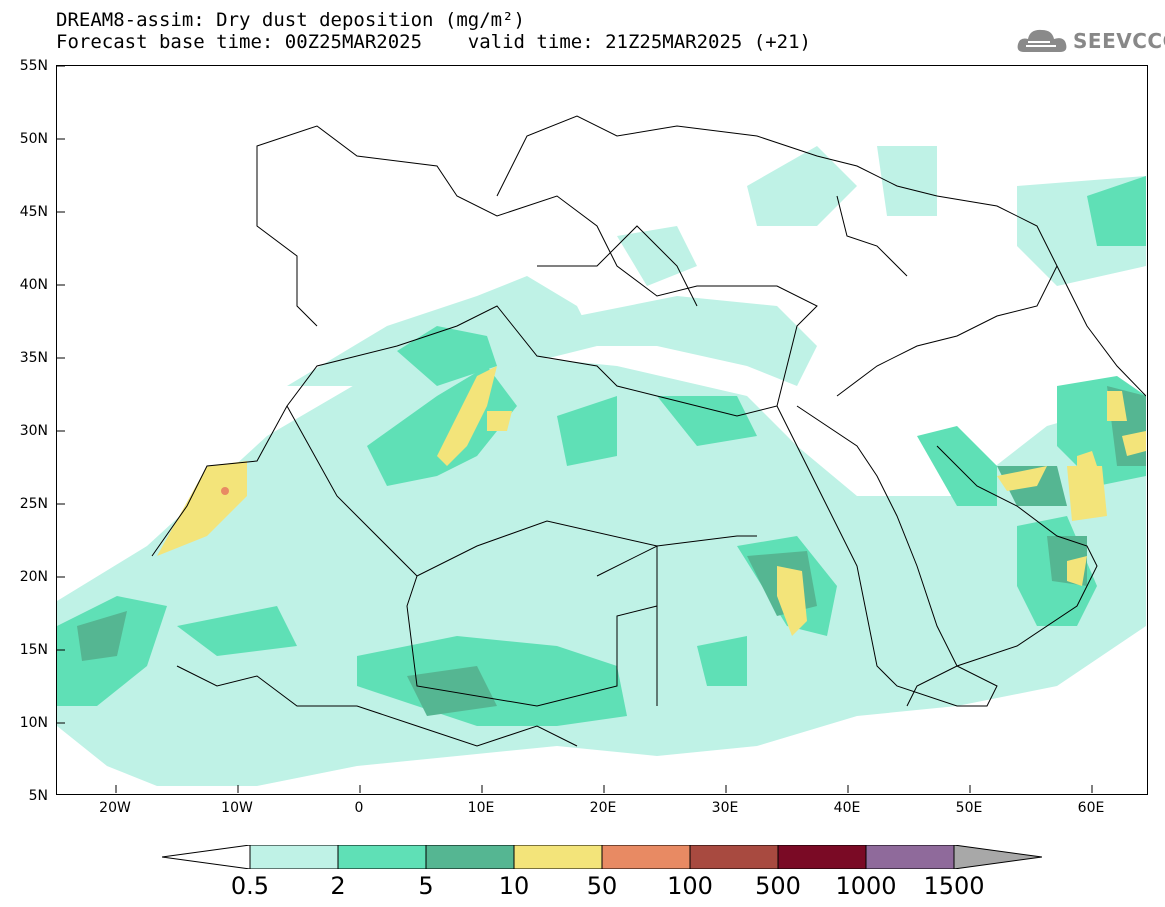 The width and height of the screenshot is (1165, 907). Describe the element at coordinates (998, 857) in the screenshot. I see `colorbar-right-triangle` at that location.